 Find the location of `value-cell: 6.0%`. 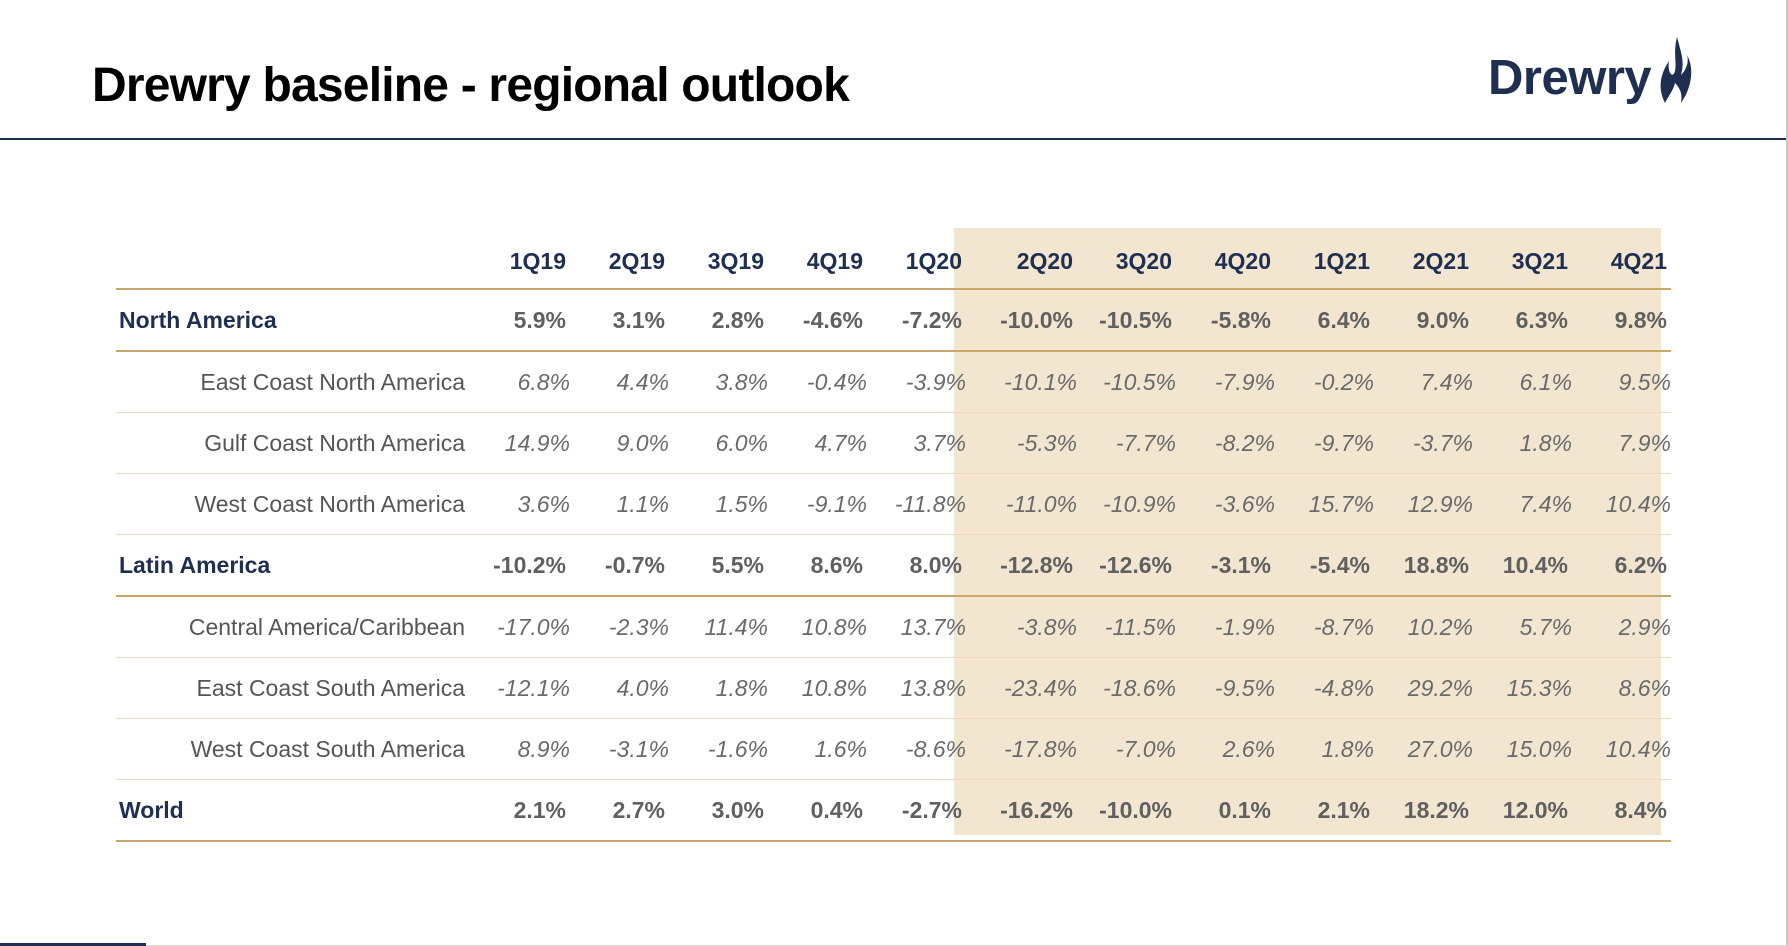

value-cell: 6.0% is located at coordinates (718, 443).